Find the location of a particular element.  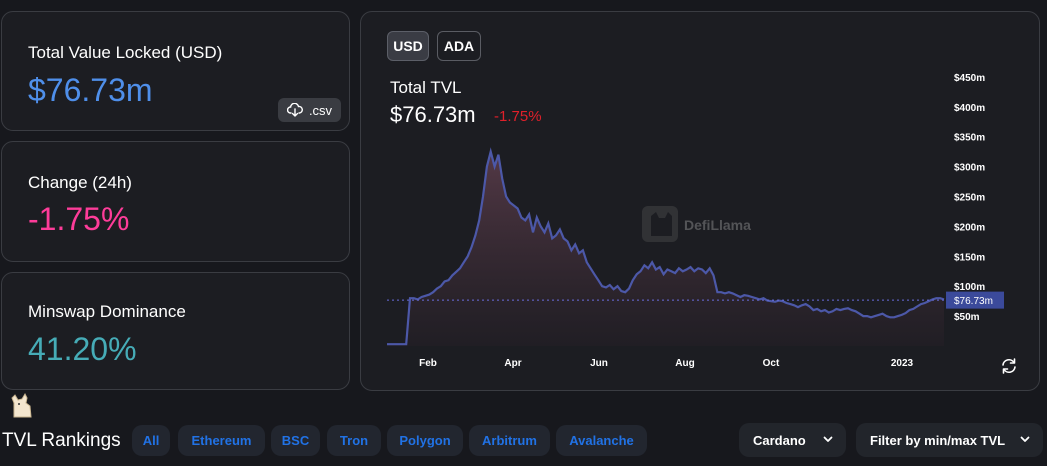

chain-select: Cardano is located at coordinates (792, 440).